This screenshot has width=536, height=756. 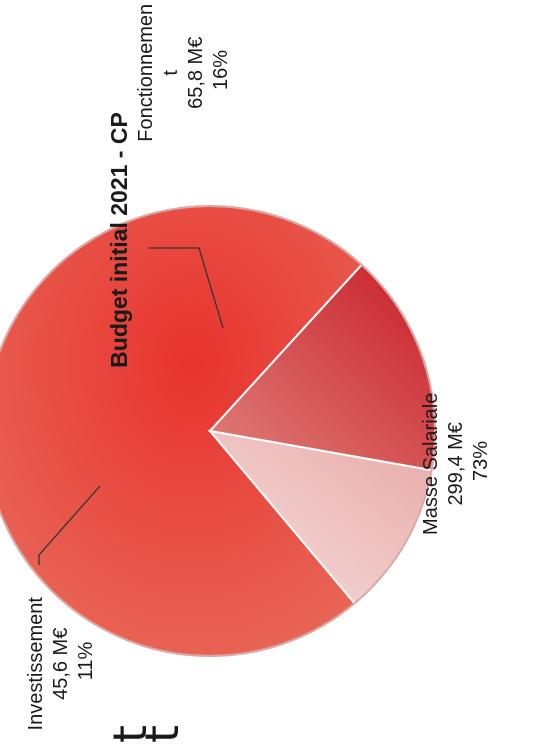 I want to click on fonct-name-part2: t, so click(x=171, y=73).